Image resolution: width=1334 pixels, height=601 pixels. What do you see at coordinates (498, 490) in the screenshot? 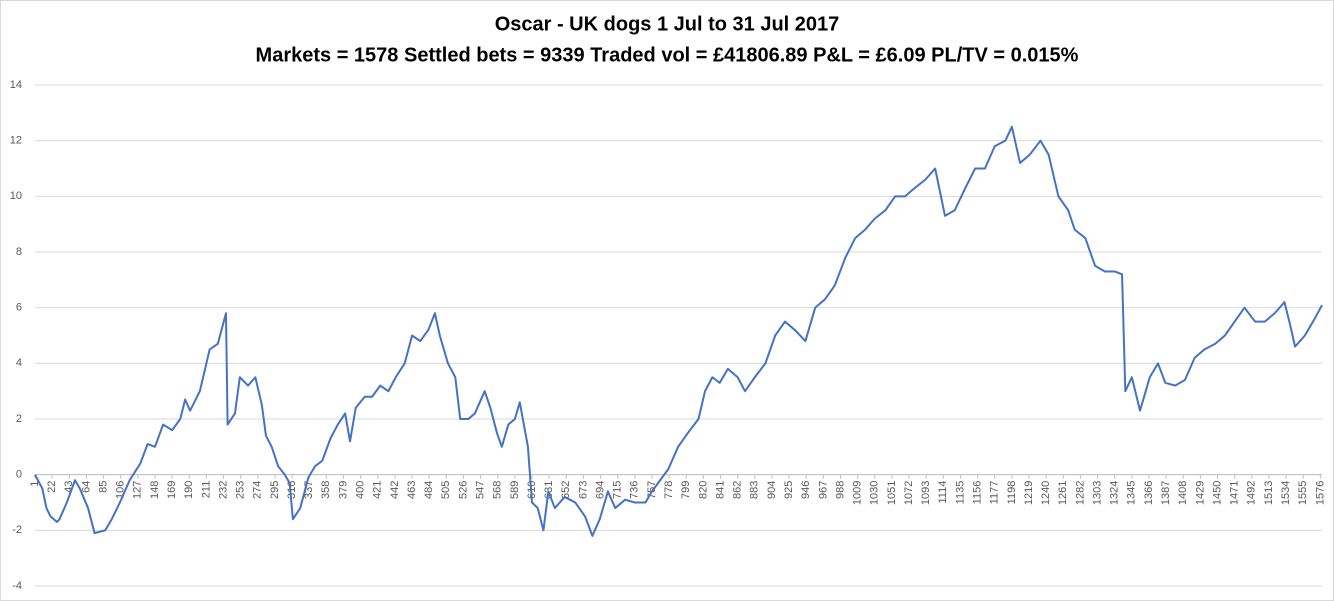
I see `x-tick-label: 568` at bounding box center [498, 490].